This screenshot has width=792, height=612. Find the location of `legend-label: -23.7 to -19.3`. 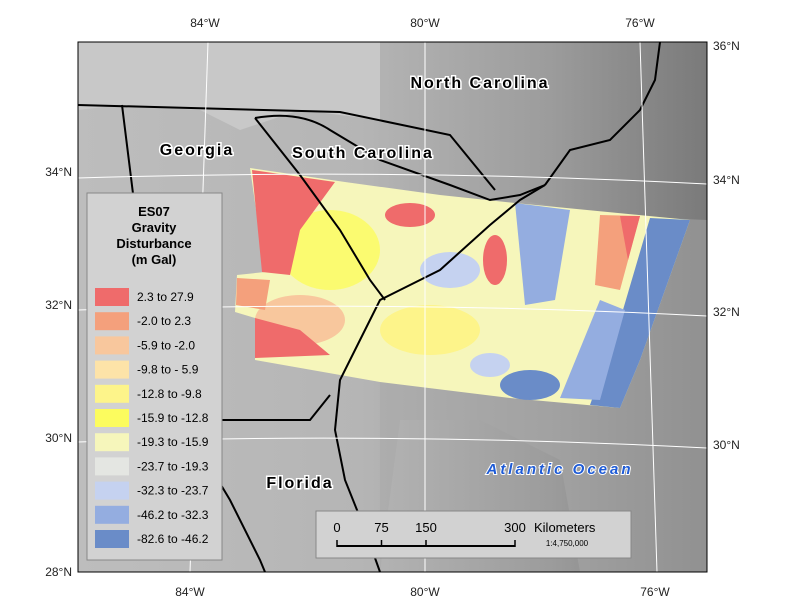

legend-label: -23.7 to -19.3 is located at coordinates (173, 466).